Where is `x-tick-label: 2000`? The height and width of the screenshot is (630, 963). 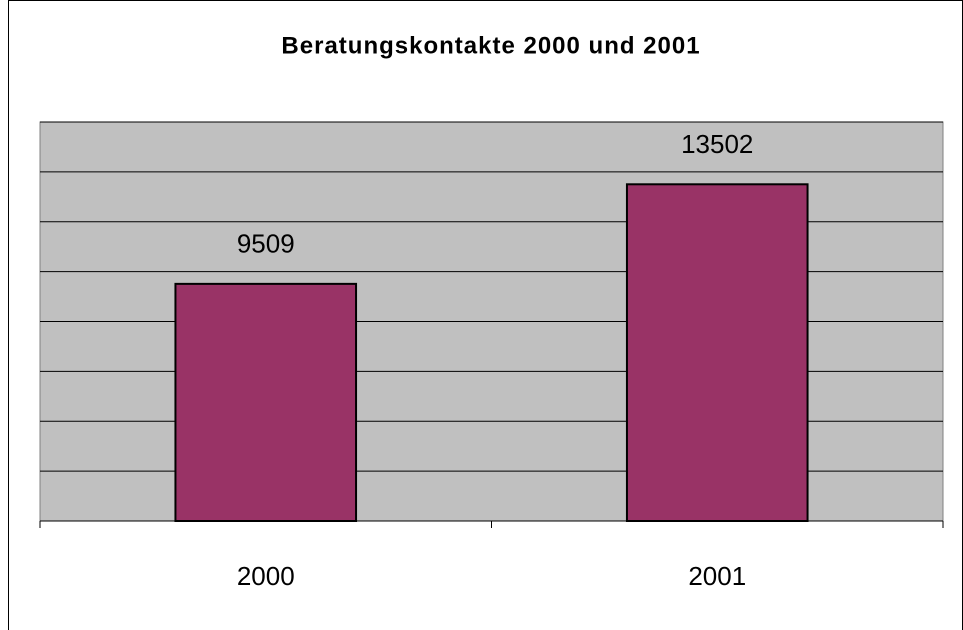 x-tick-label: 2000 is located at coordinates (266, 576).